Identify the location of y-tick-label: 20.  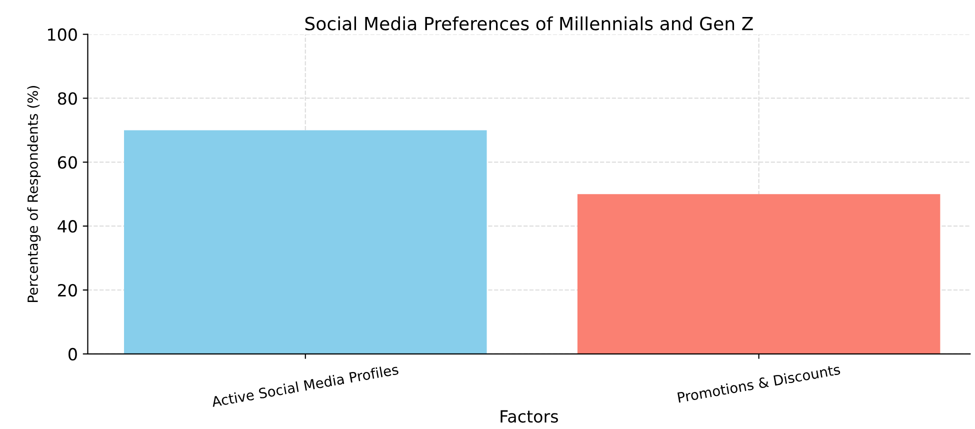
(67, 290).